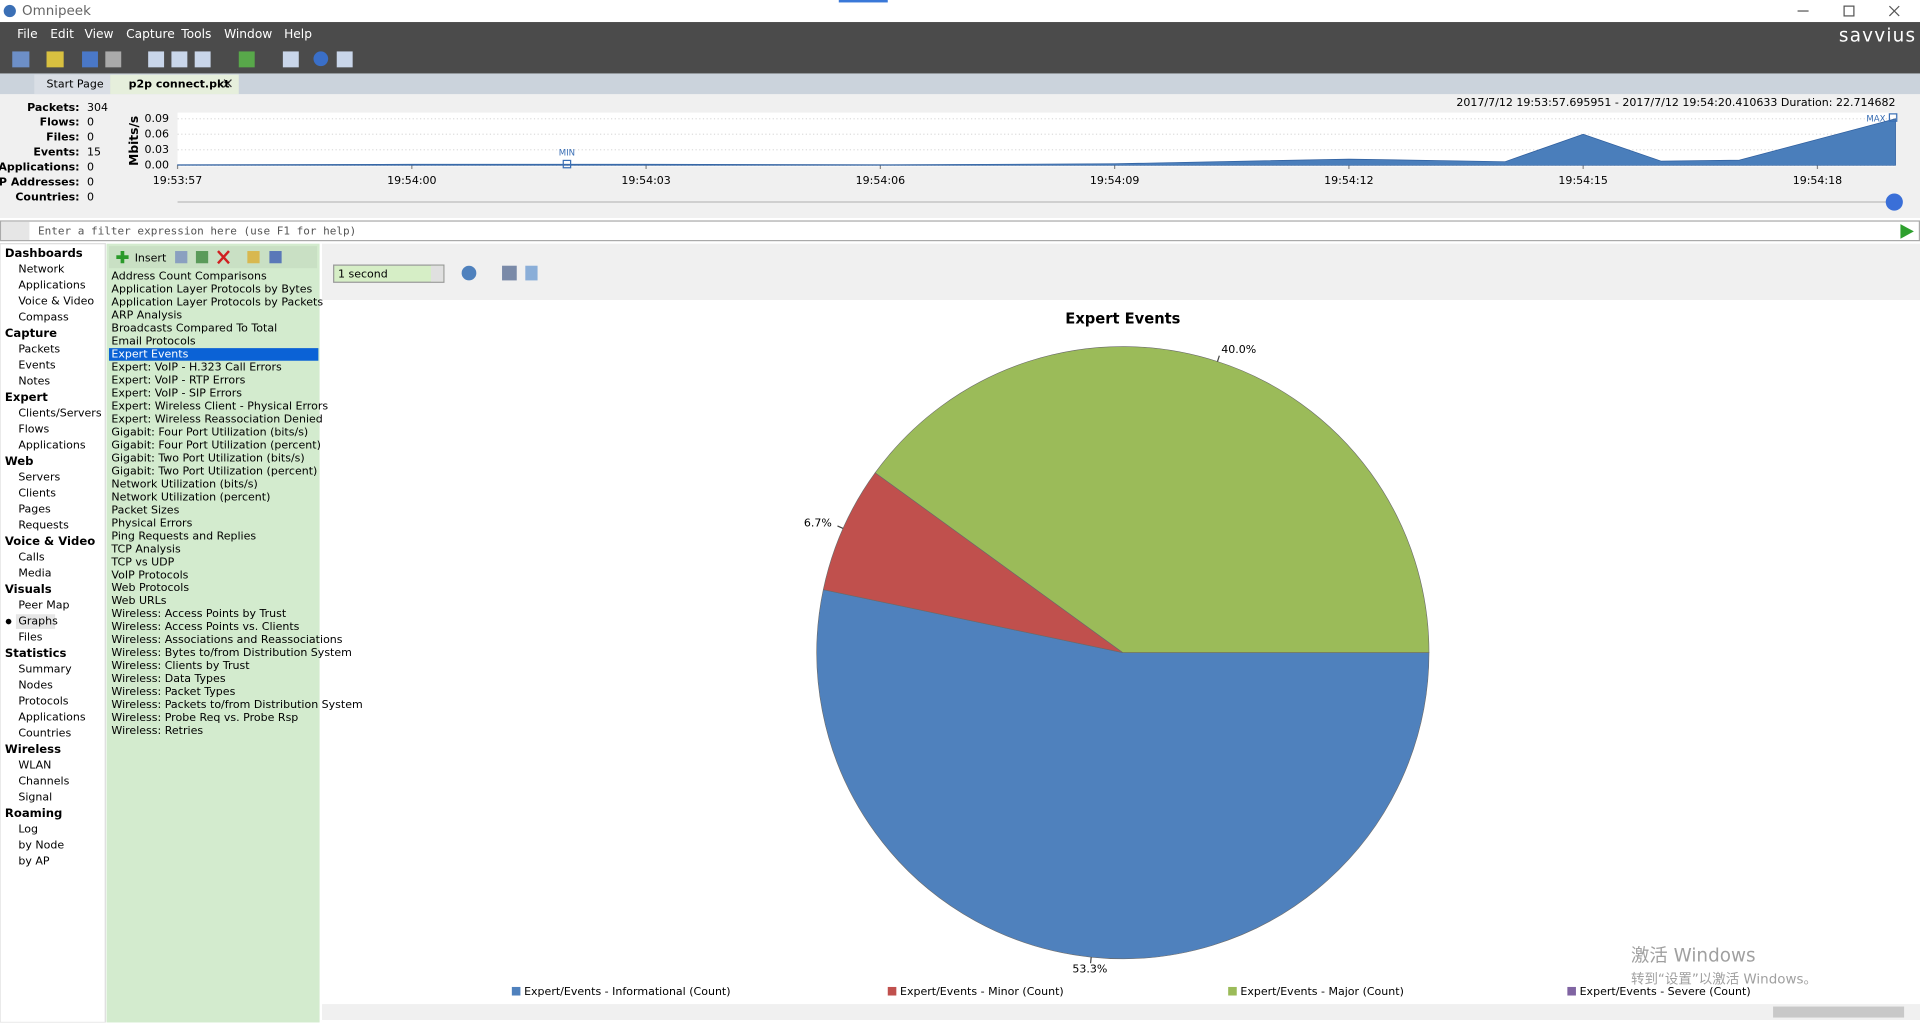 This screenshot has width=1920, height=1023. Describe the element at coordinates (253, 257) in the screenshot. I see `import-icon` at that location.